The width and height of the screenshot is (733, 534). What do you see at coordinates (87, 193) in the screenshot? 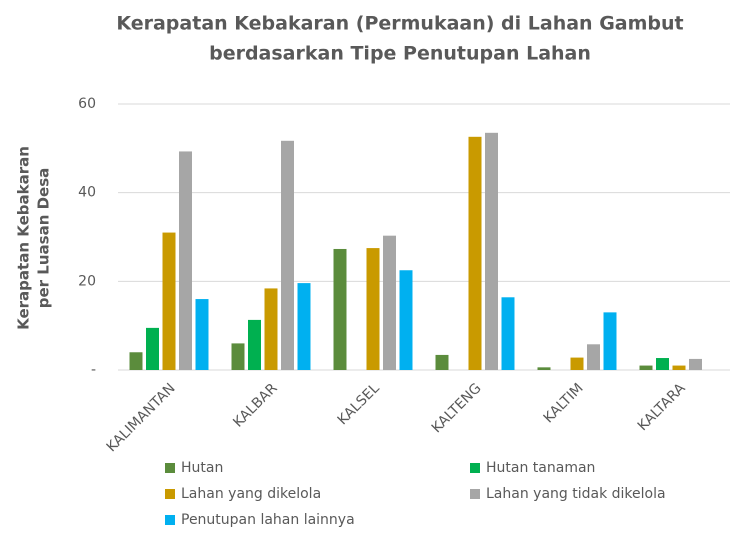
I see `y-tick-label: 40` at bounding box center [87, 193].